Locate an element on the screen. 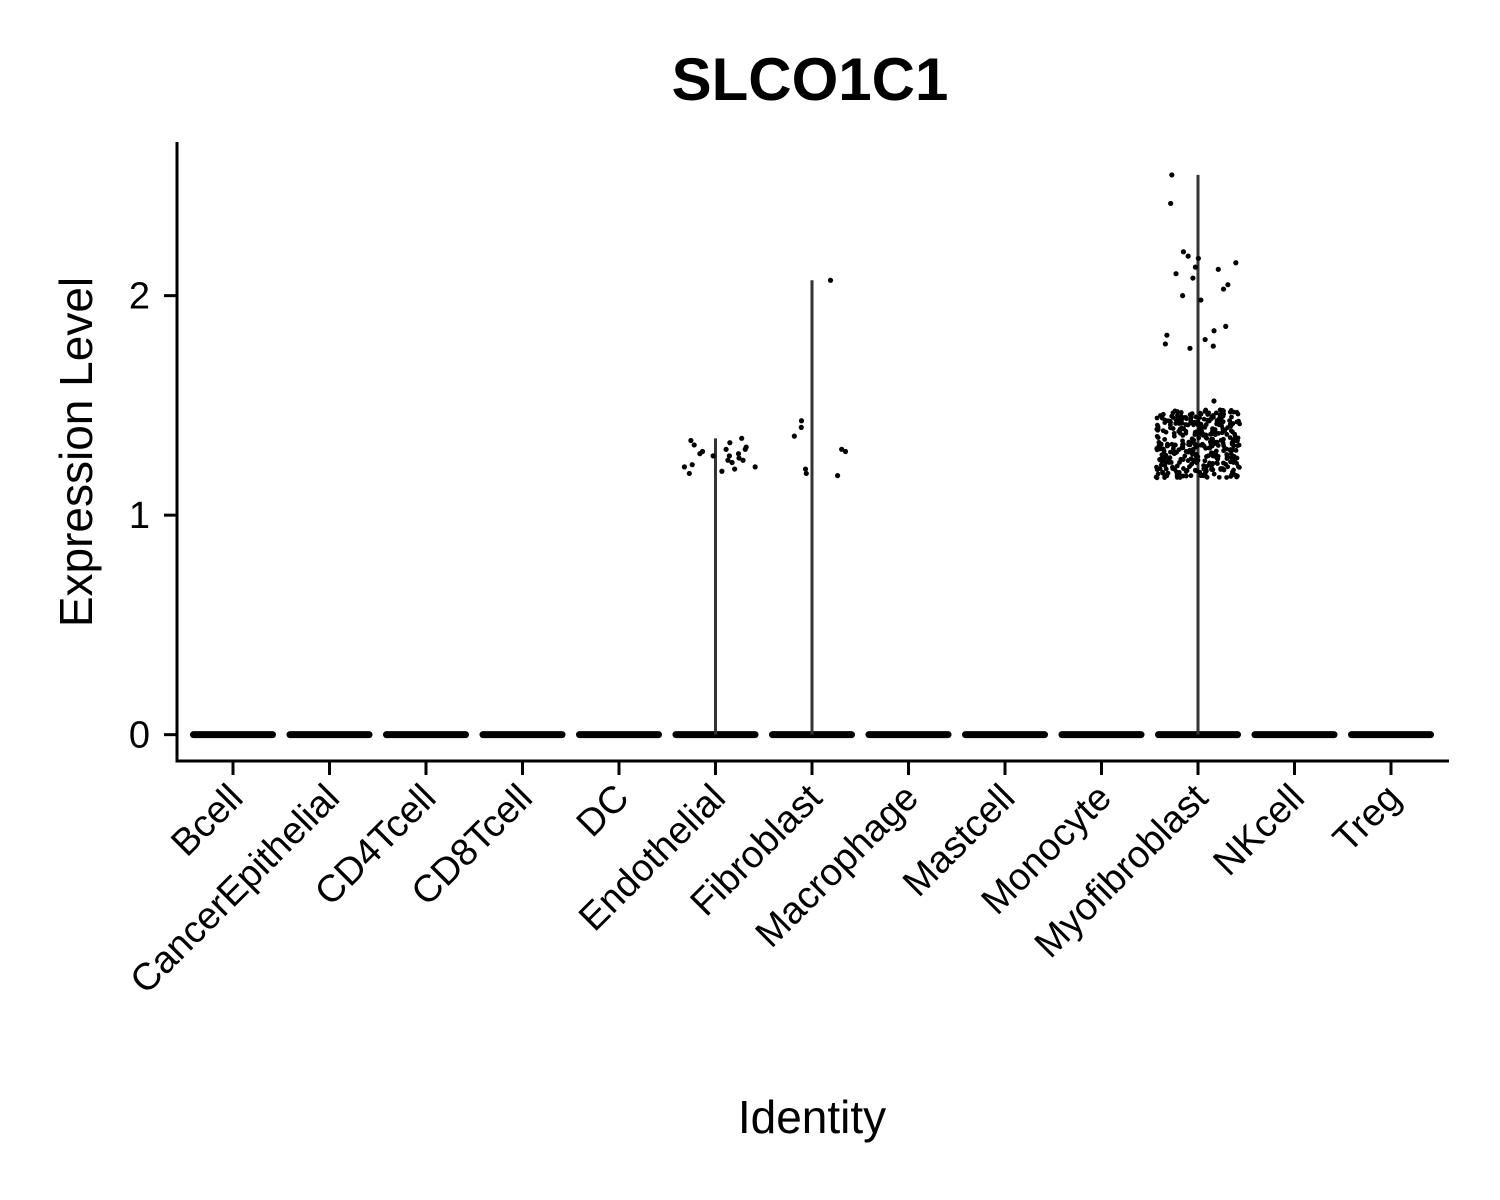  y-tick-label: 2 is located at coordinates (139, 297).